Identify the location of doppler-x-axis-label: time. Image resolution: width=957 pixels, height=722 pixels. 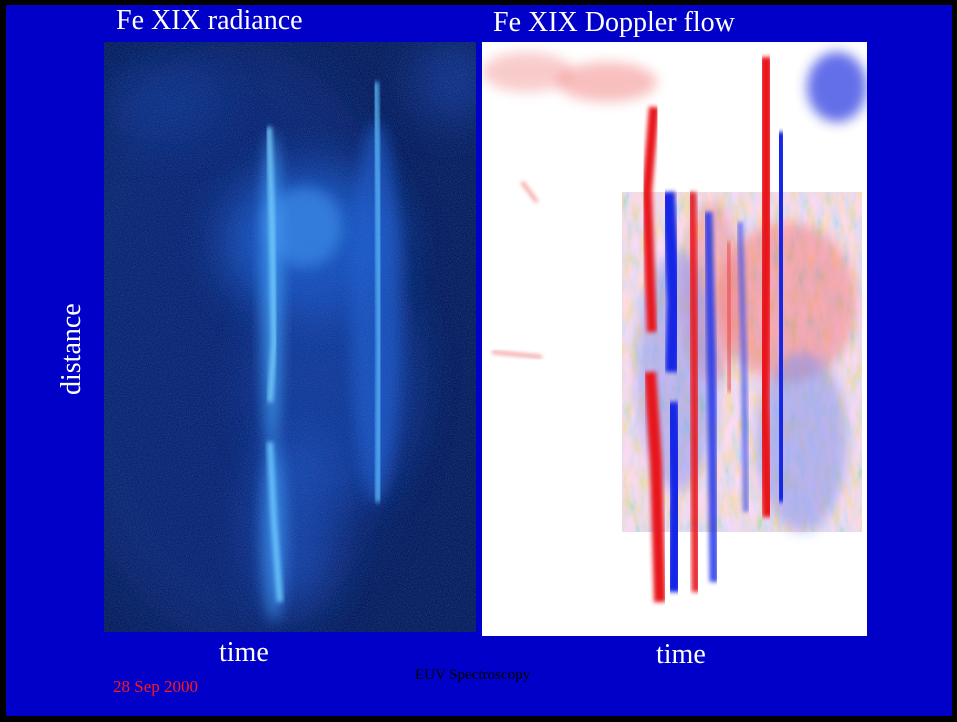
(681, 654).